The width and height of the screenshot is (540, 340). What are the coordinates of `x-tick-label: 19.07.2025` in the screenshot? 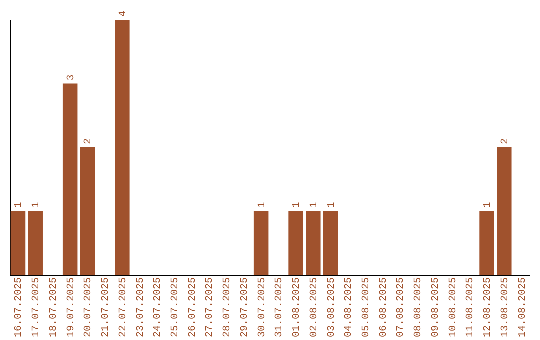 It's located at (72, 308).